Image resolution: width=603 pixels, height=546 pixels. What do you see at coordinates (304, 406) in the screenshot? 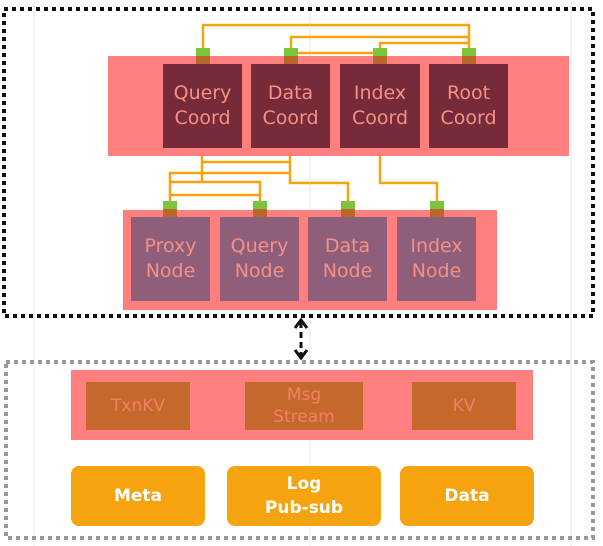
I see `msg-stream: Msg Stream` at bounding box center [304, 406].